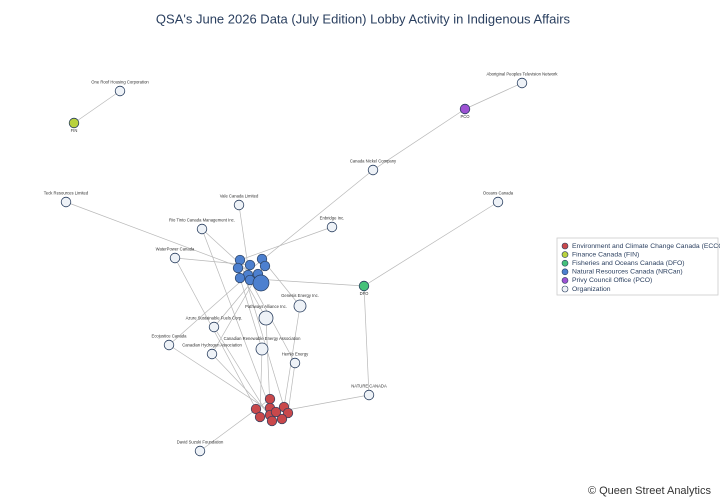  What do you see at coordinates (332, 217) in the screenshot?
I see `node-label: Enbridge Inc.` at bounding box center [332, 217].